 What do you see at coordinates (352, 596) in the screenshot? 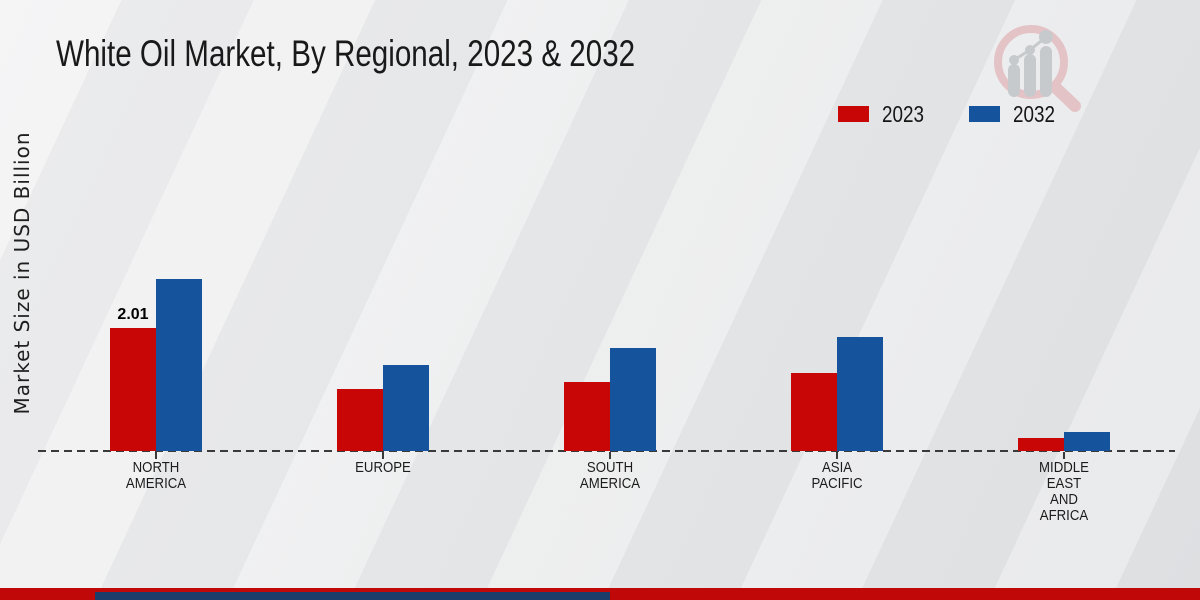
I see `footer-navy-band` at bounding box center [352, 596].